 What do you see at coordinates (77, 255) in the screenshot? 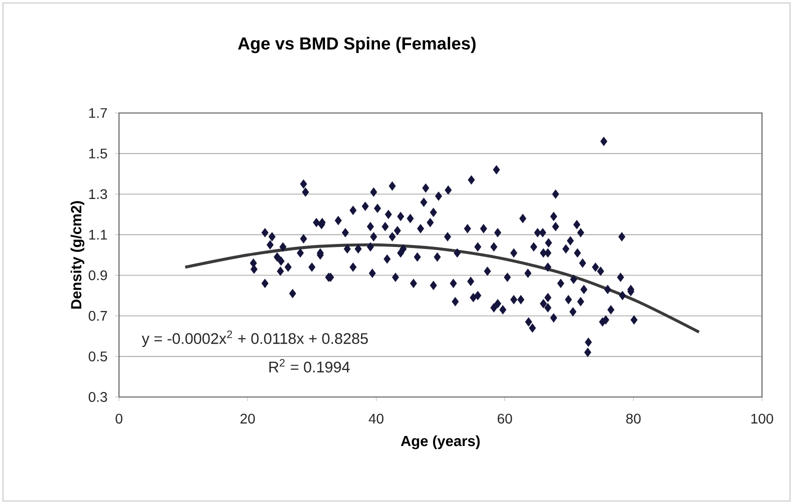
I see `y-axis-title: Density (g/cm2)` at bounding box center [77, 255].